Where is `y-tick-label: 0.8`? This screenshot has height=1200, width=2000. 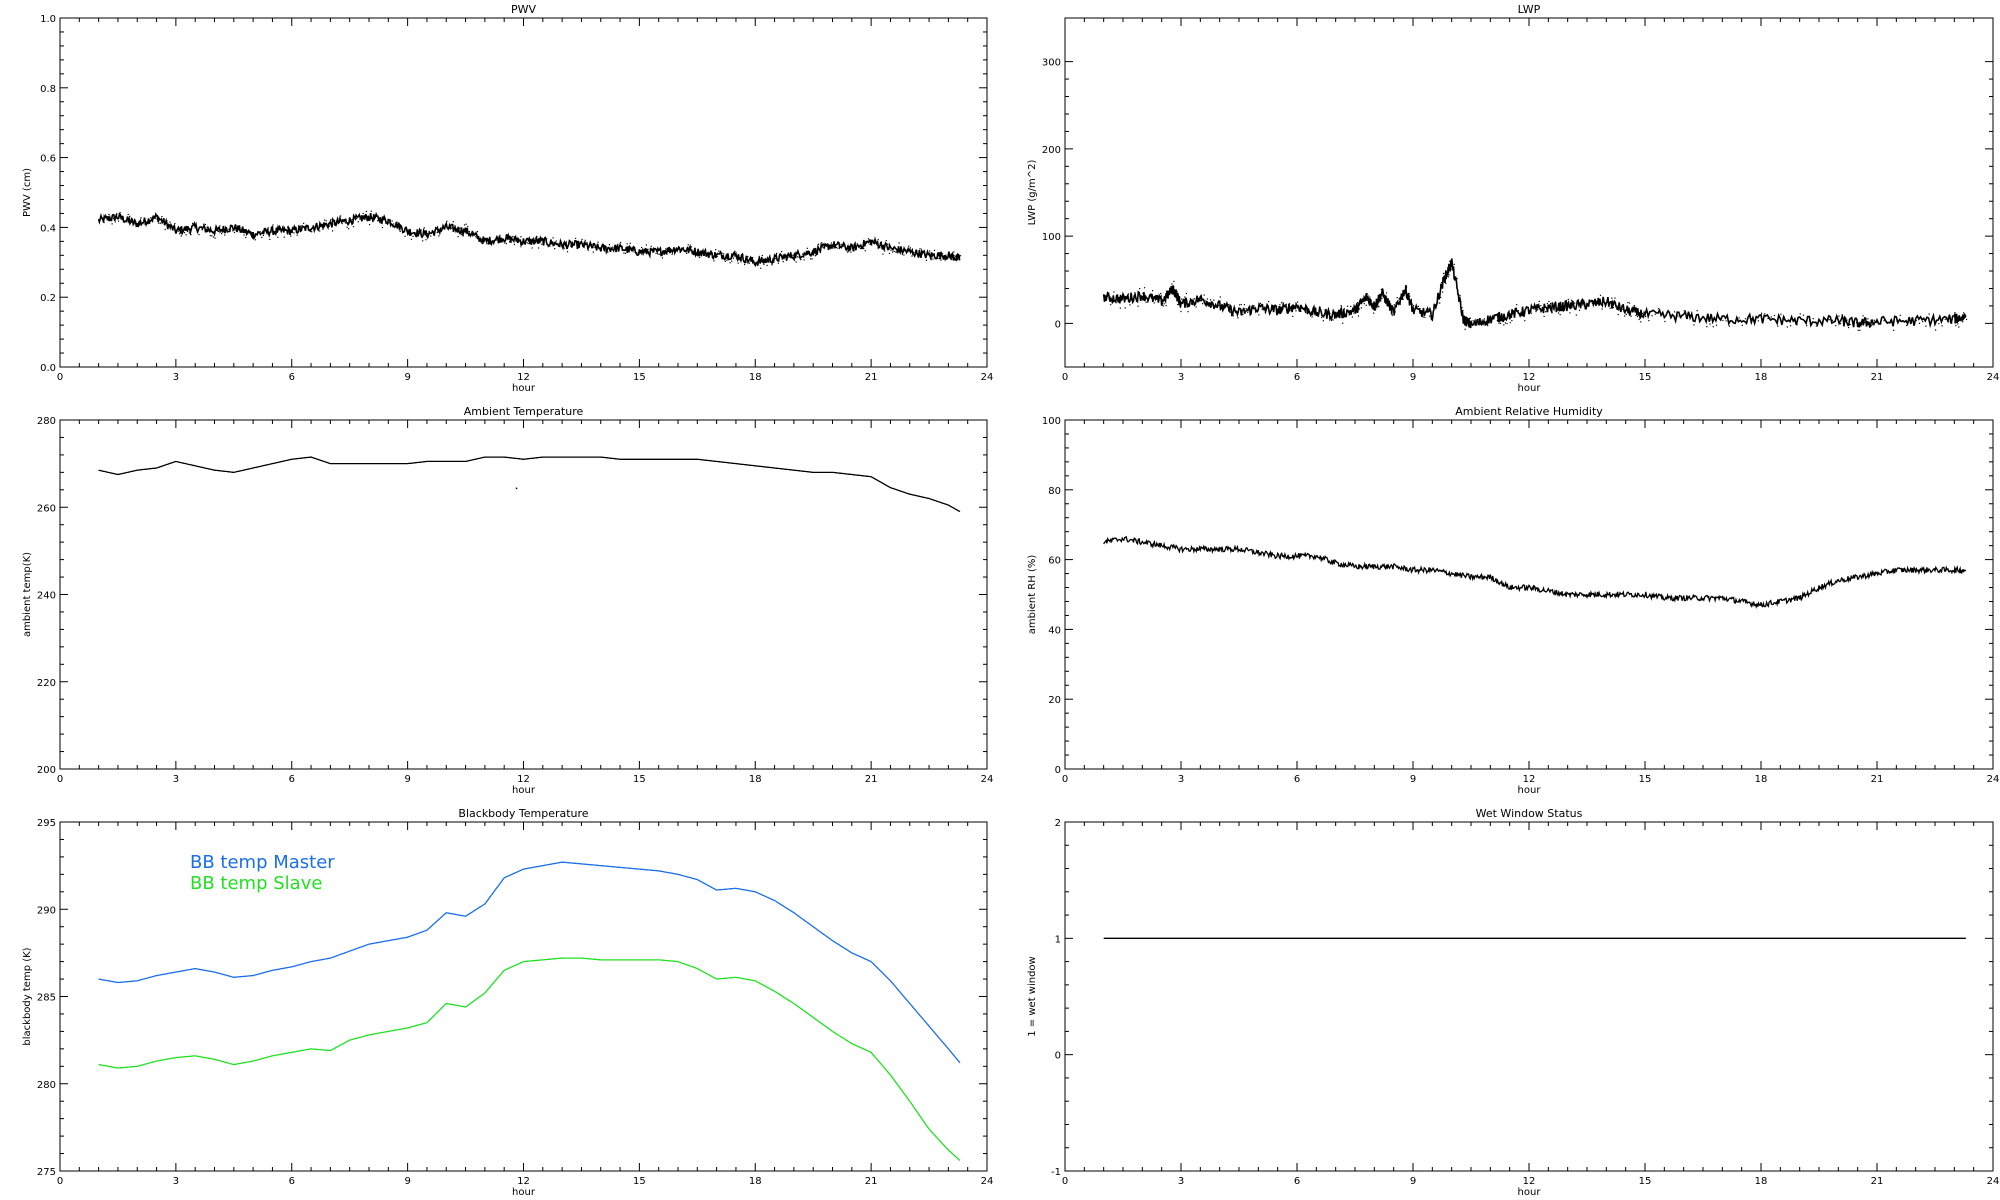
y-tick-label: 0.8 is located at coordinates (48, 89).